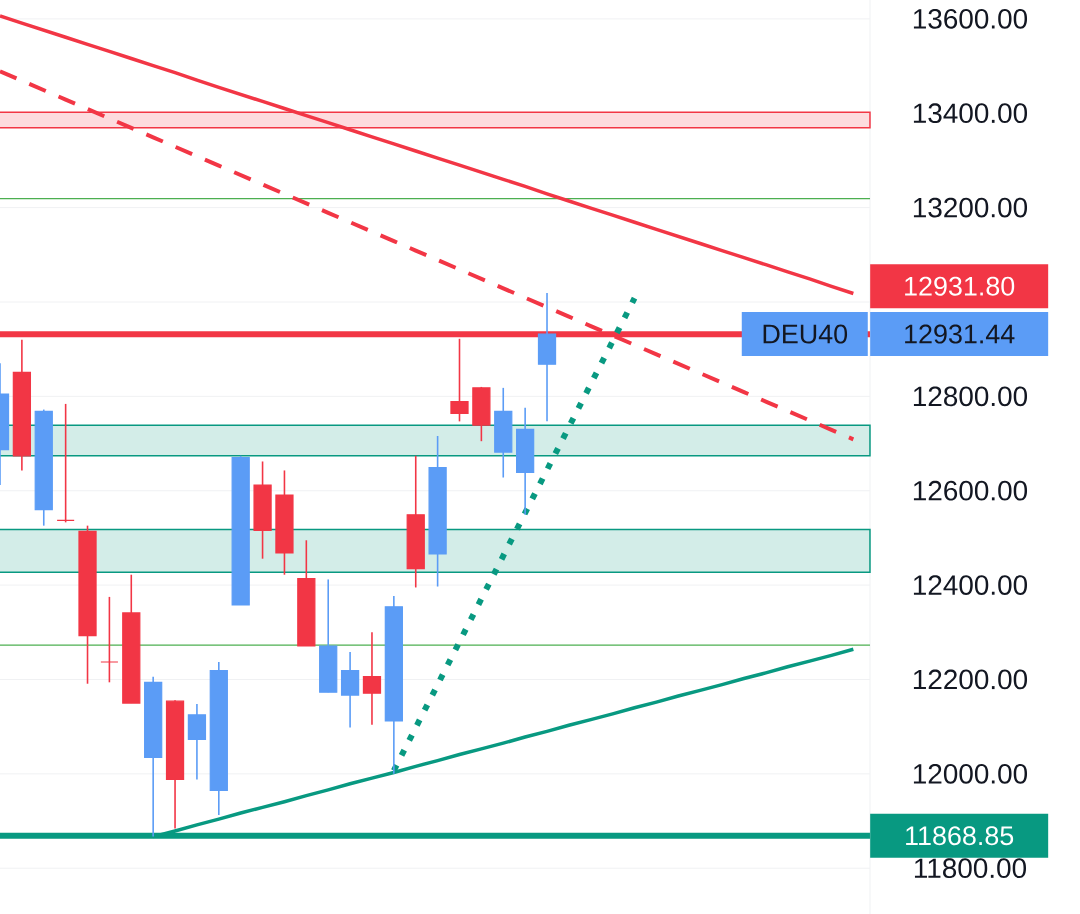 The image size is (1080, 914). I want to click on y-tick-label: 13200.00, so click(970, 207).